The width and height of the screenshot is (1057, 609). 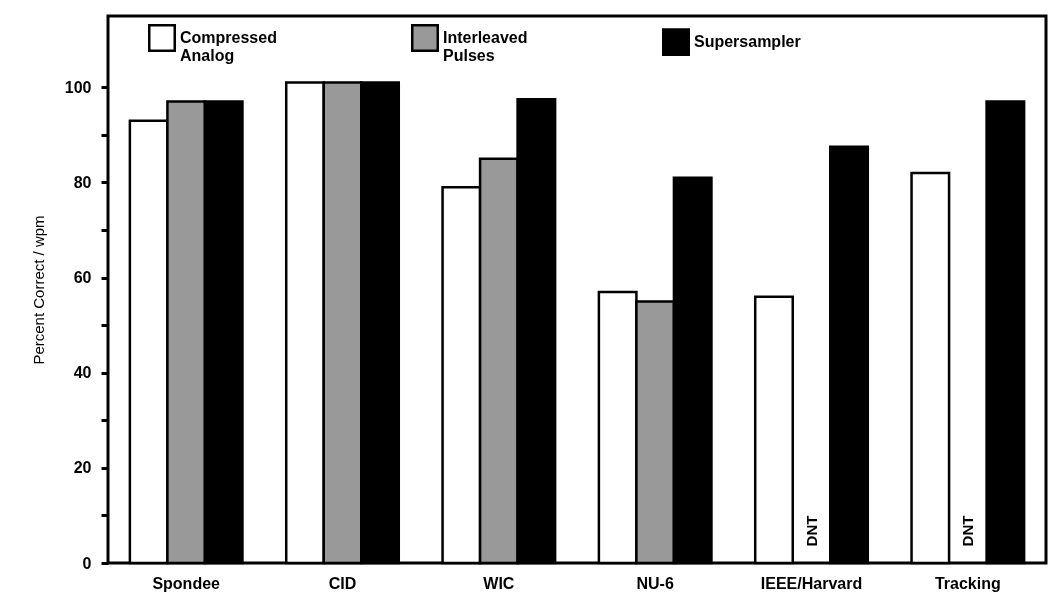 What do you see at coordinates (342, 583) in the screenshot?
I see `x-tick-label: CID` at bounding box center [342, 583].